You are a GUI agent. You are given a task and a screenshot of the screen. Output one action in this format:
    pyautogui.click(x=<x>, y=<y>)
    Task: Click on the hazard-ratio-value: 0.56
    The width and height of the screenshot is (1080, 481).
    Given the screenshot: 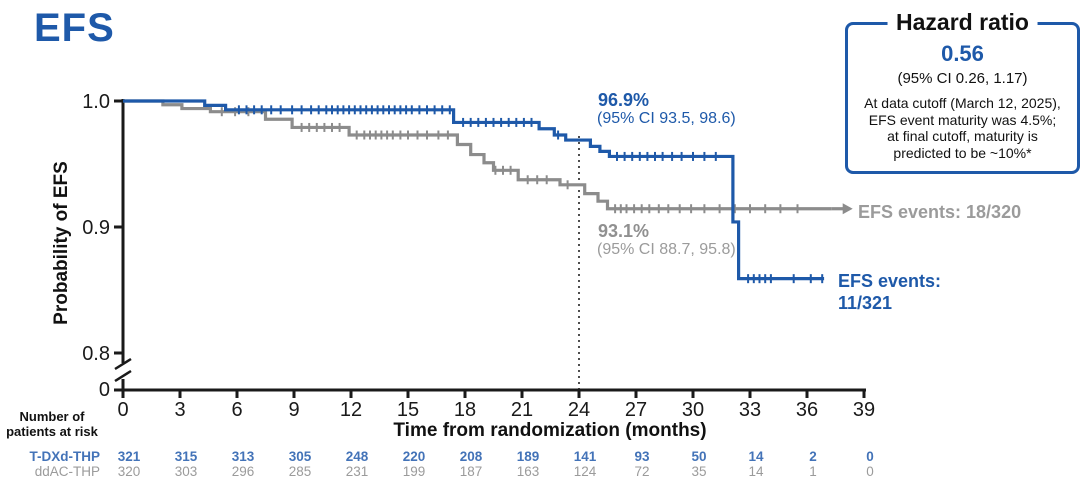 What is the action you would take?
    pyautogui.click(x=962, y=53)
    